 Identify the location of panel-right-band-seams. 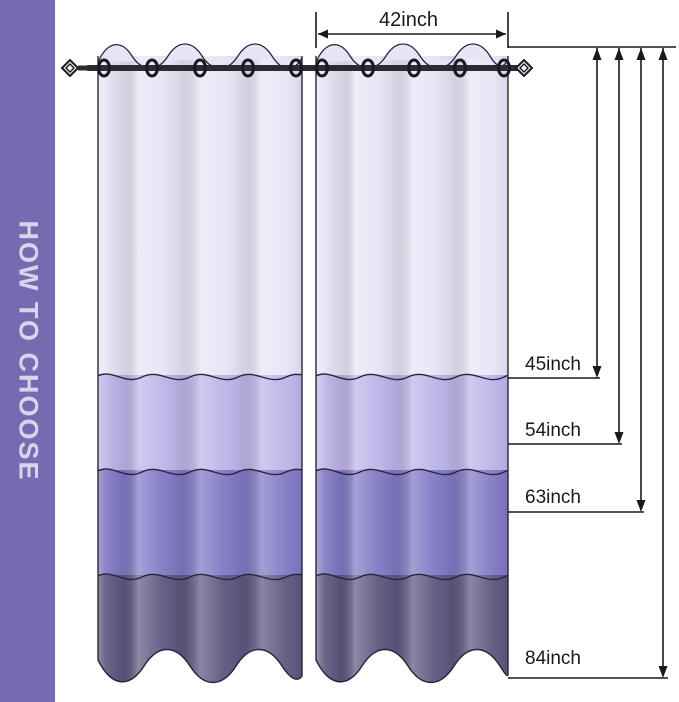
(412, 477).